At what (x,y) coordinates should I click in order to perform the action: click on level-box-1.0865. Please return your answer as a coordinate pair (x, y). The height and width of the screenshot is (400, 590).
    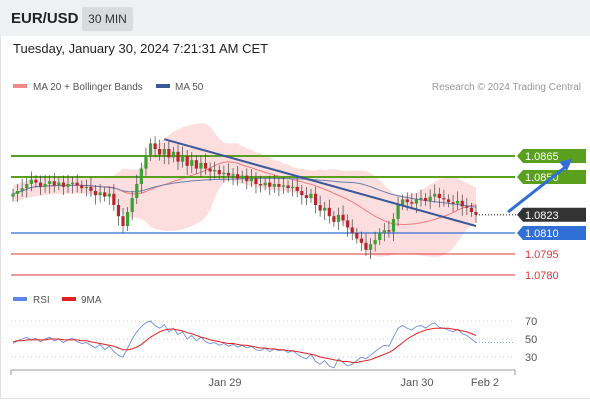
    Looking at the image, I should click on (551, 156).